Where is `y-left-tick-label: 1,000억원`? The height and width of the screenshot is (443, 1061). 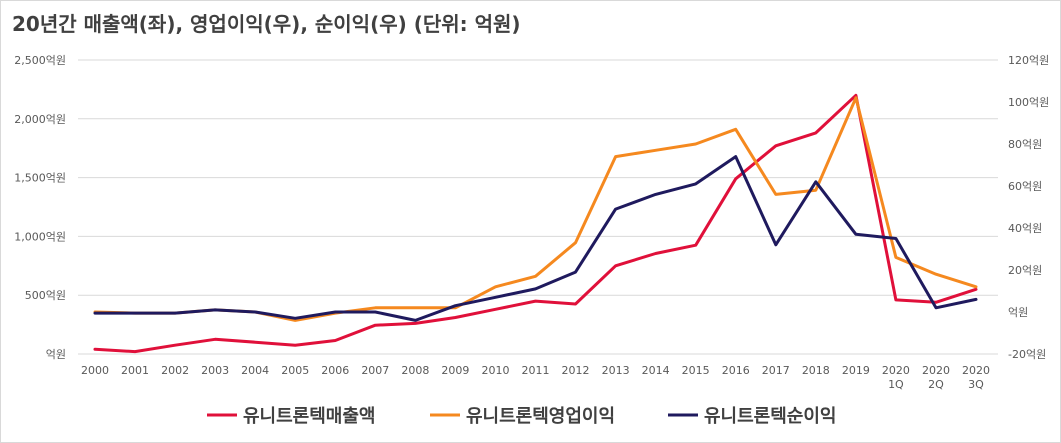 y-left-tick-label: 1,000억원 is located at coordinates (40, 236).